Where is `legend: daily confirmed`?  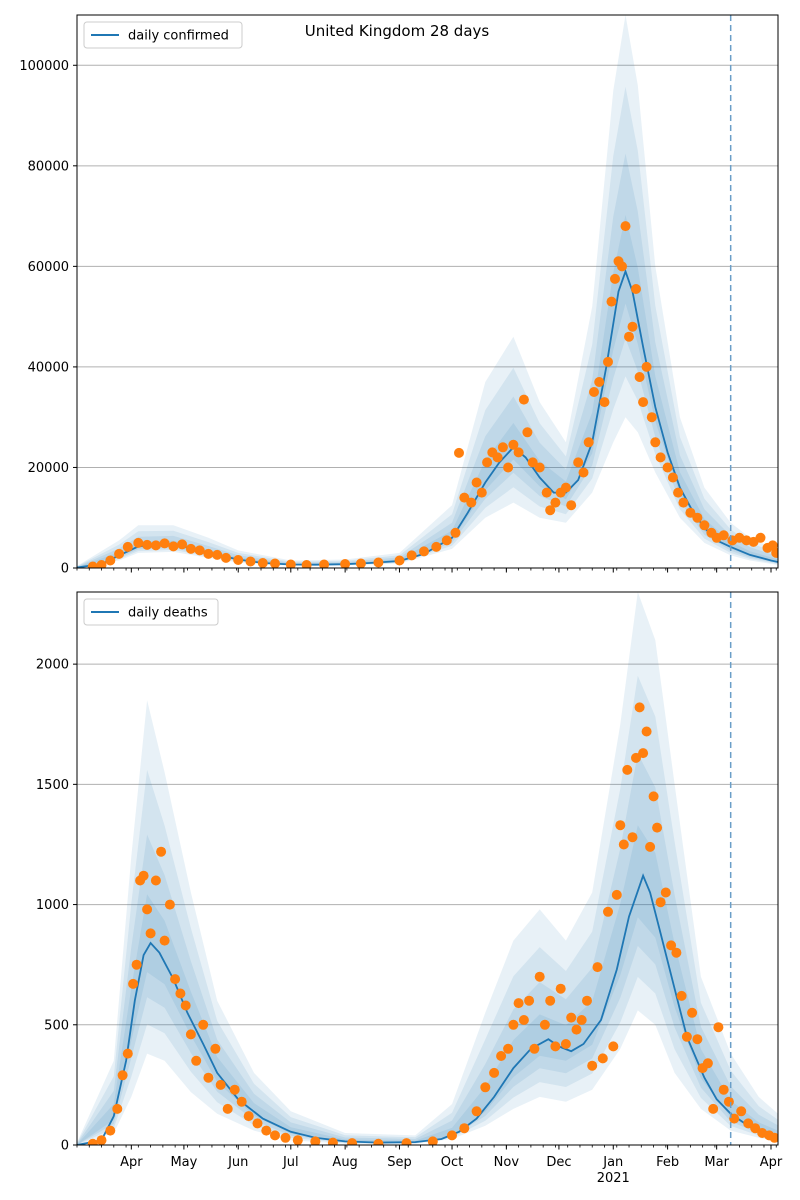
legend: daily confirmed is located at coordinates (163, 35).